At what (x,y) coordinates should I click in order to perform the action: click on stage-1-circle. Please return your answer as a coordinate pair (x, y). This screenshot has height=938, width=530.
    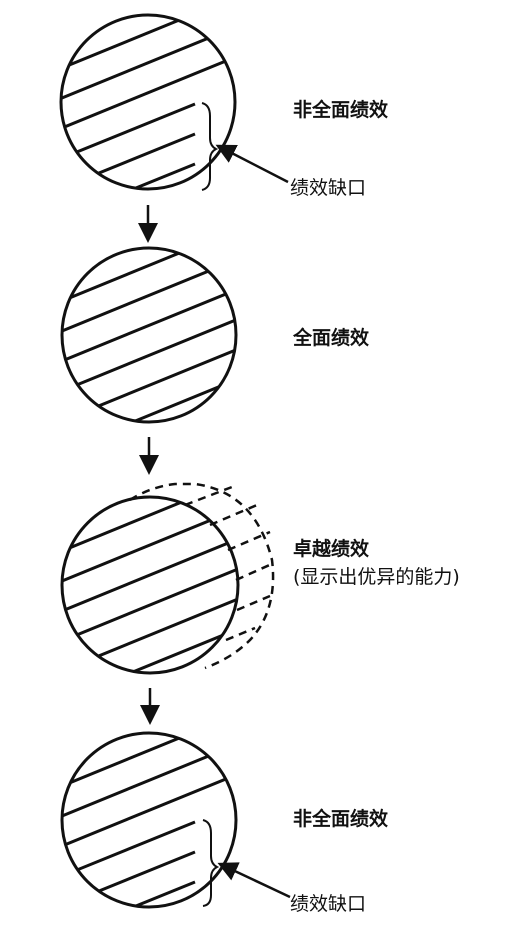
    Looking at the image, I should click on (148, 102).